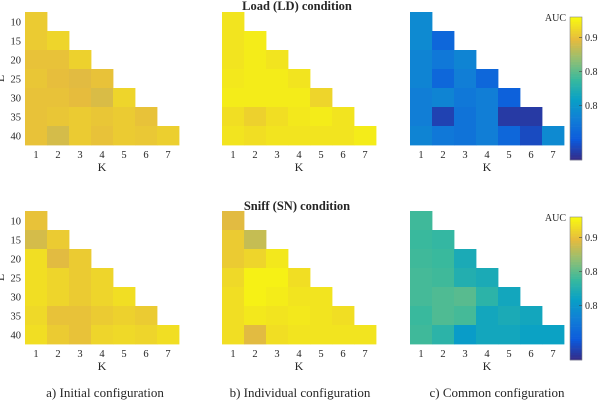  I want to click on colorbar-tick-label: 0.85, so click(591, 72).